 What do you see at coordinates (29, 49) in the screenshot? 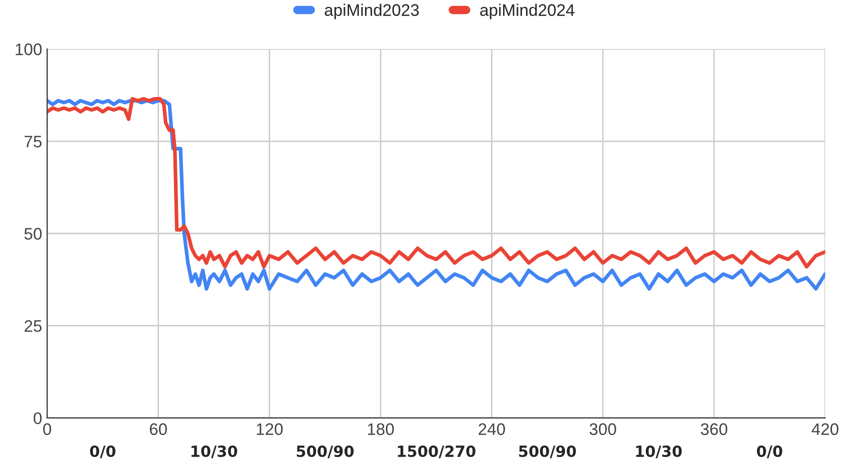
I see `y-tick-label: 100` at bounding box center [29, 49].